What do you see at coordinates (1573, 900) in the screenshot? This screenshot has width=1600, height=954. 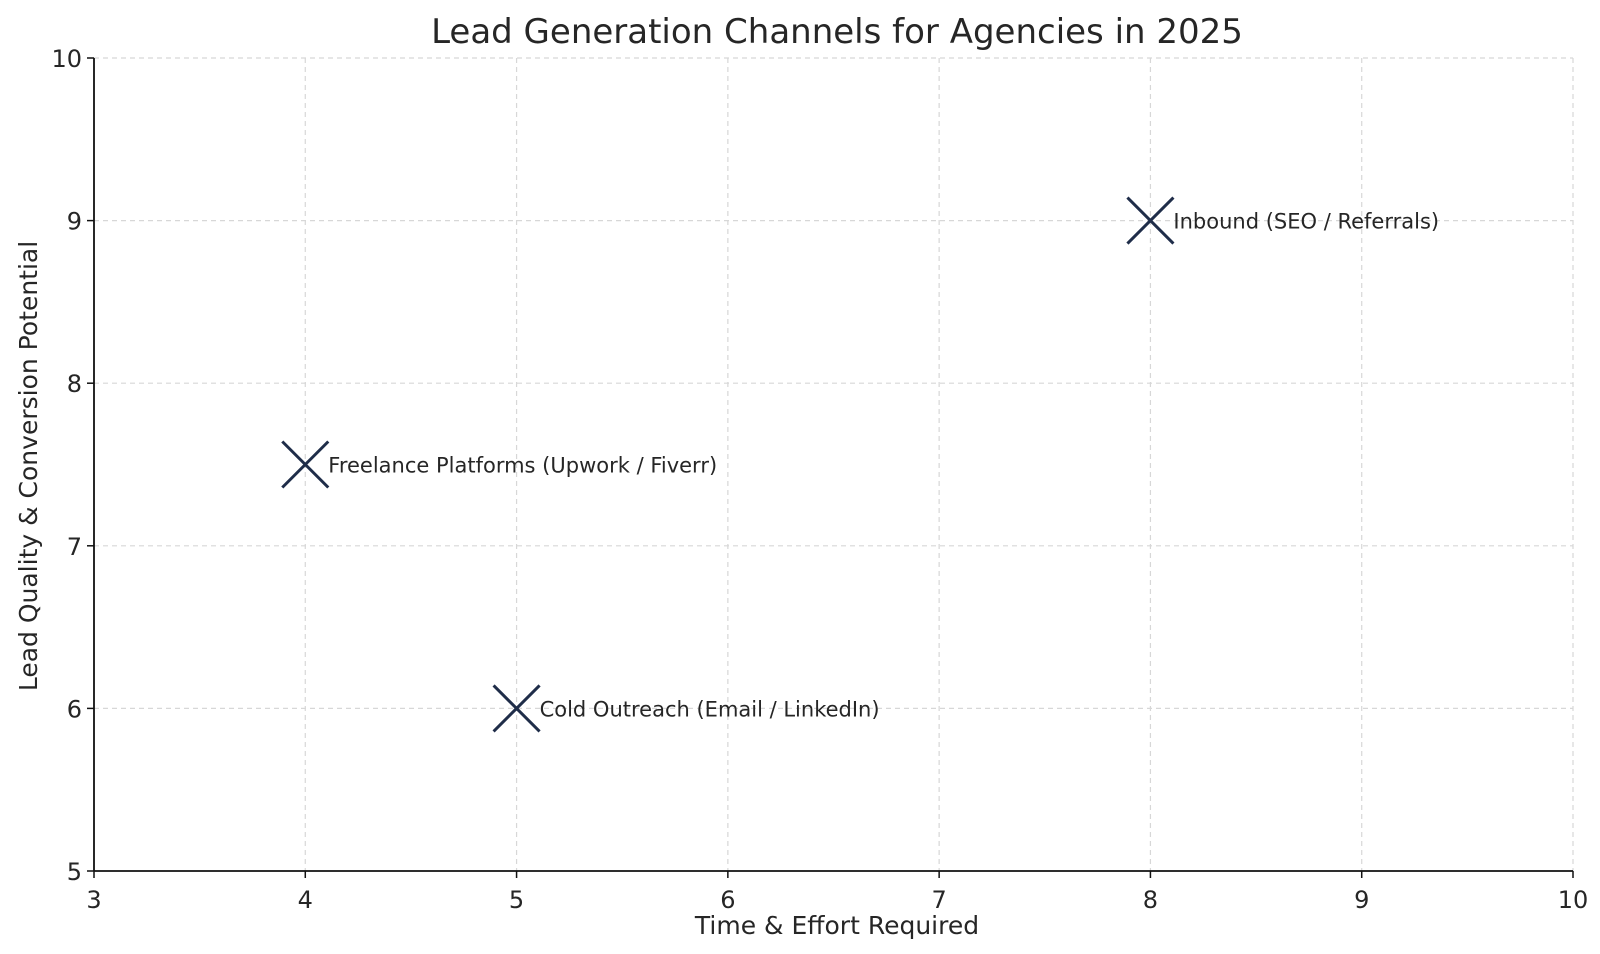 I see `x-tick-label-10: 10` at bounding box center [1573, 900].